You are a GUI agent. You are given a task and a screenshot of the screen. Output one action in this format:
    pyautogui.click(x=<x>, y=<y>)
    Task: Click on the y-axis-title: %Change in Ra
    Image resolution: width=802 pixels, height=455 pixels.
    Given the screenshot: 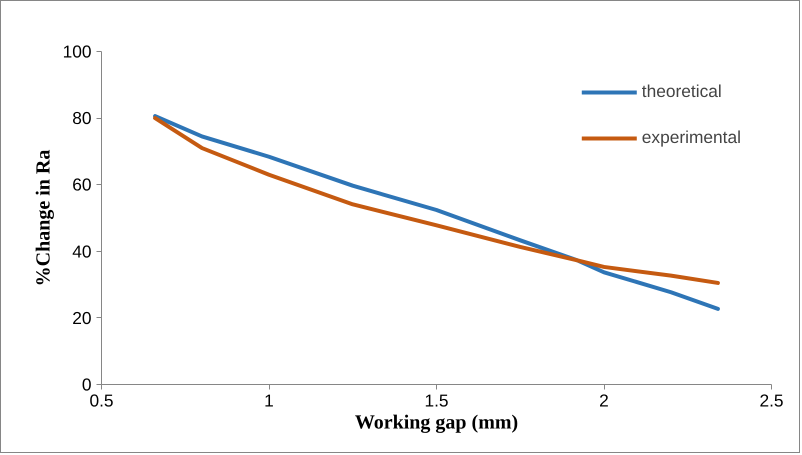 What is the action you would take?
    pyautogui.click(x=43, y=218)
    